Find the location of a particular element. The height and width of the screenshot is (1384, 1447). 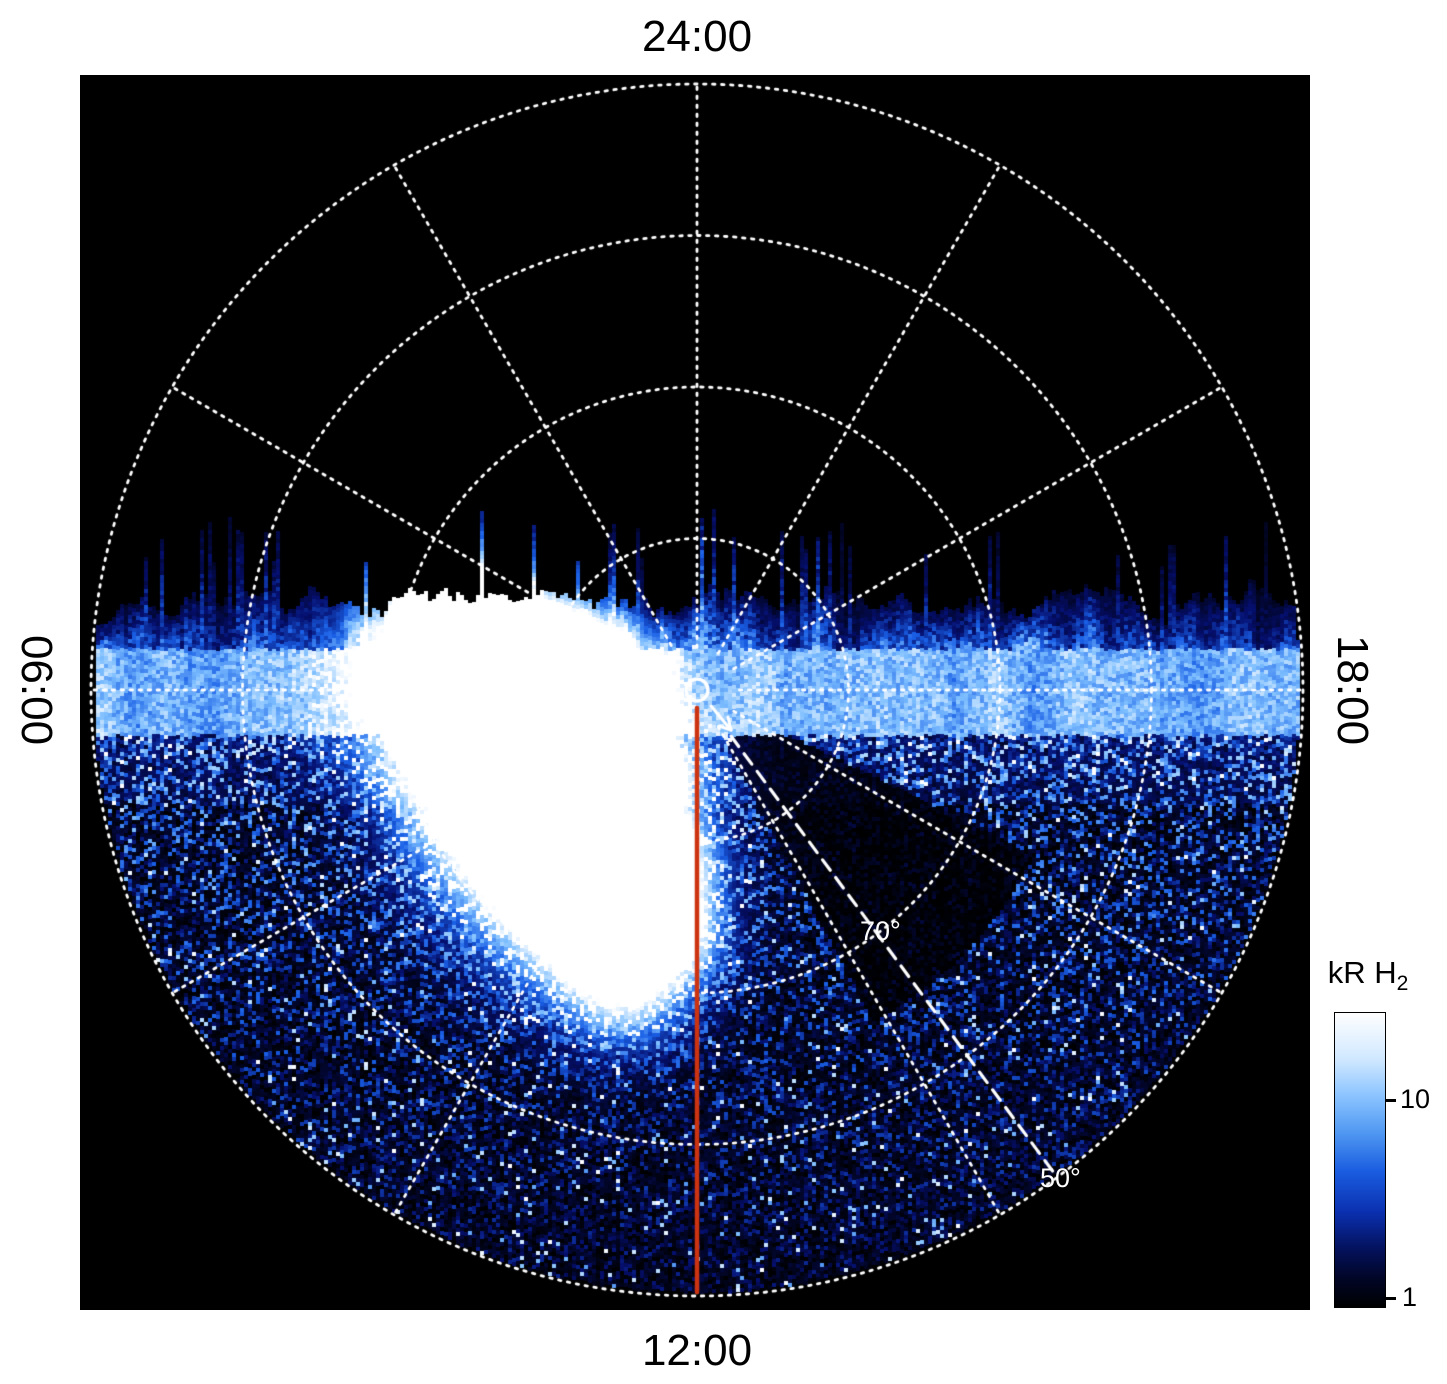

latitude-label-70: 70° is located at coordinates (880, 931).